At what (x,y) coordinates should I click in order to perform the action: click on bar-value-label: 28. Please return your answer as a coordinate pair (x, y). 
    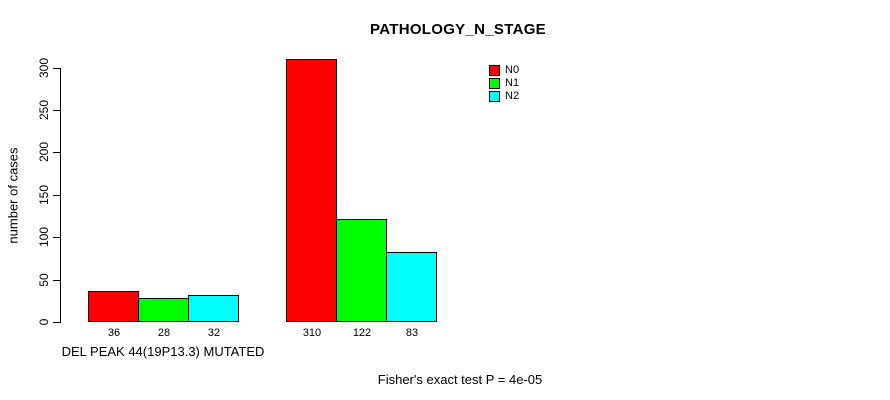
    Looking at the image, I should click on (164, 333).